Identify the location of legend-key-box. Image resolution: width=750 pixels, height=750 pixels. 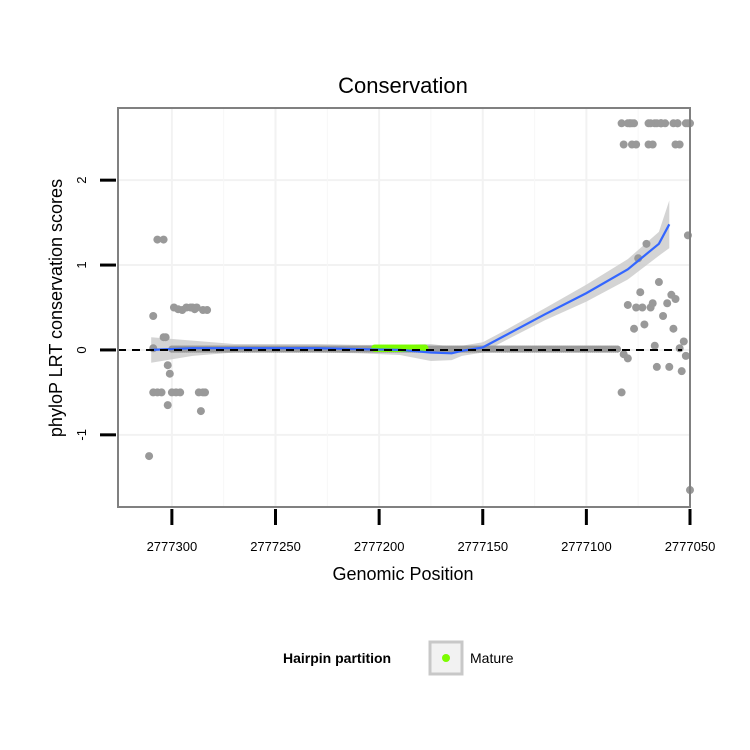
(446, 658).